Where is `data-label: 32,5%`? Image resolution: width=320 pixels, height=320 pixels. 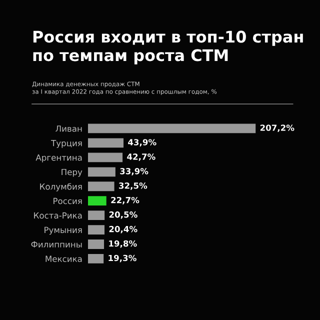 data-label: 32,5% is located at coordinates (133, 186).